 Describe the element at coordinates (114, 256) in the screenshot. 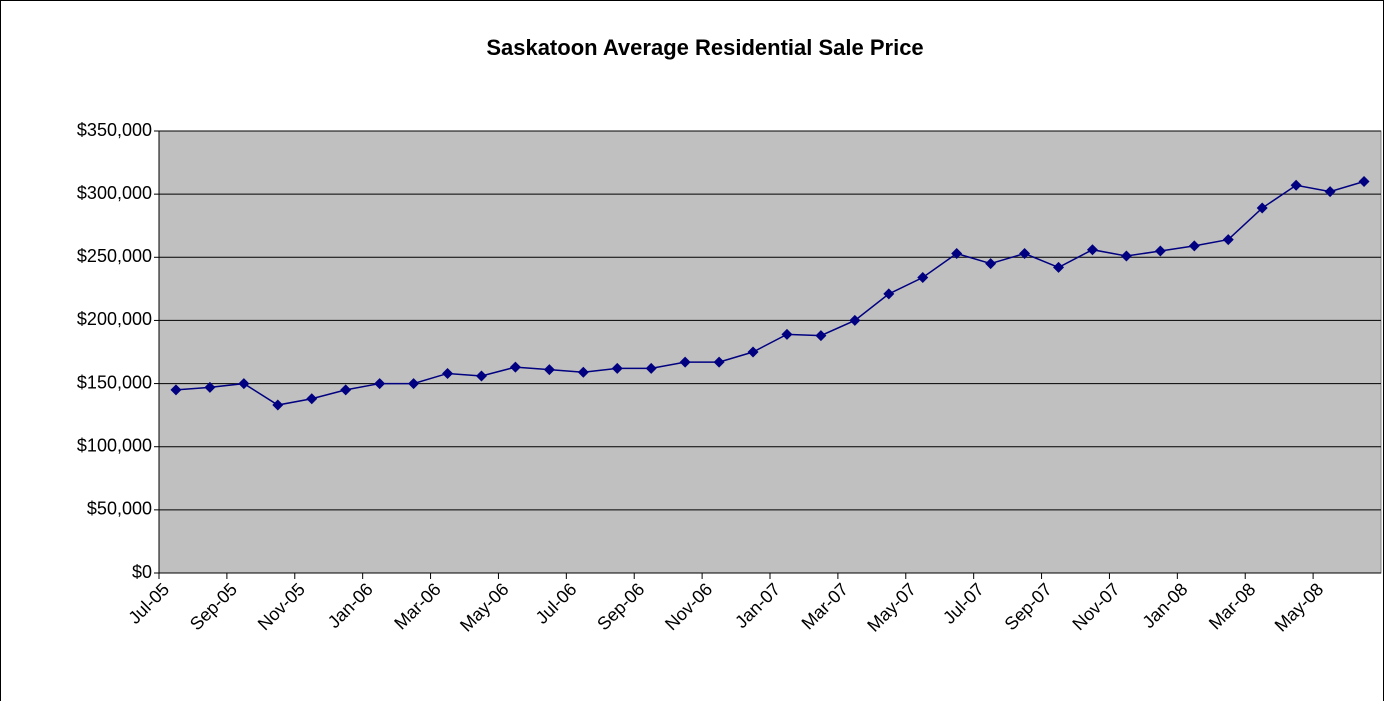

I see `y-tick-label: $250,000` at that location.